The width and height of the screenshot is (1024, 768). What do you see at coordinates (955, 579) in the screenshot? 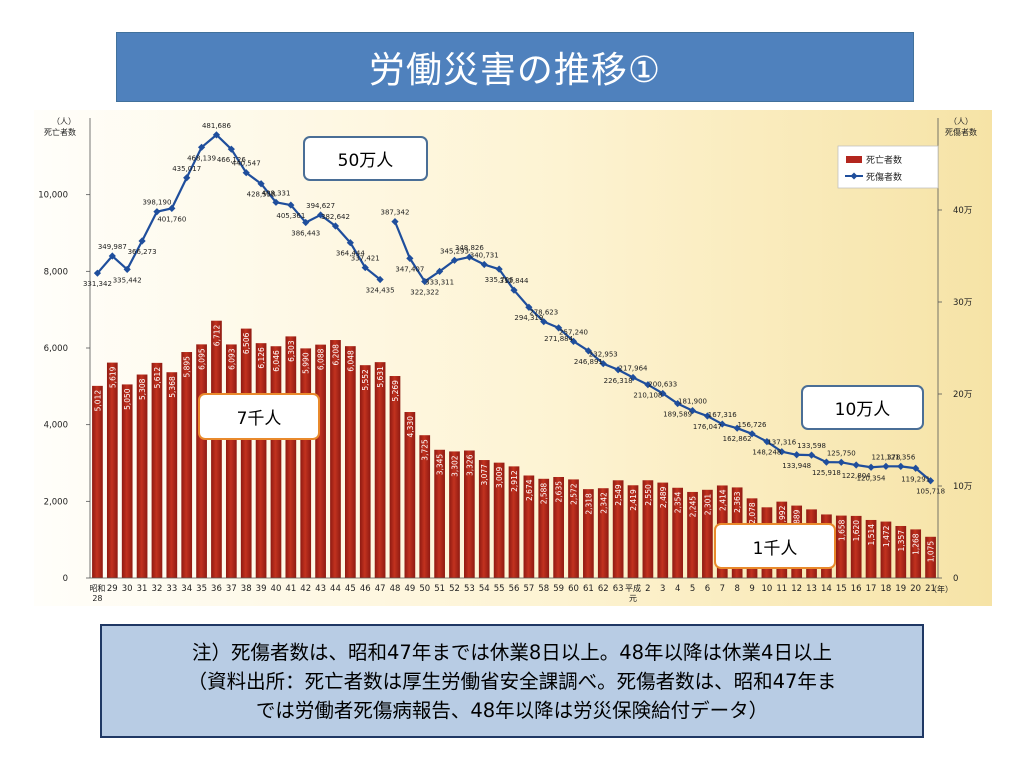
I see `right-tick-label: 0` at bounding box center [955, 579].